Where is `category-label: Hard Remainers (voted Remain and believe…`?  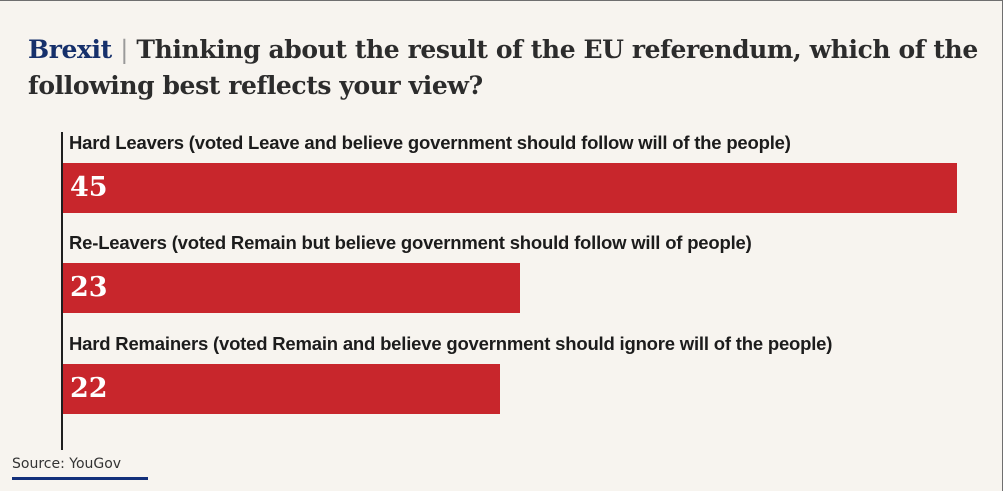 category-label: Hard Remainers (voted Remain and believe… is located at coordinates (451, 343).